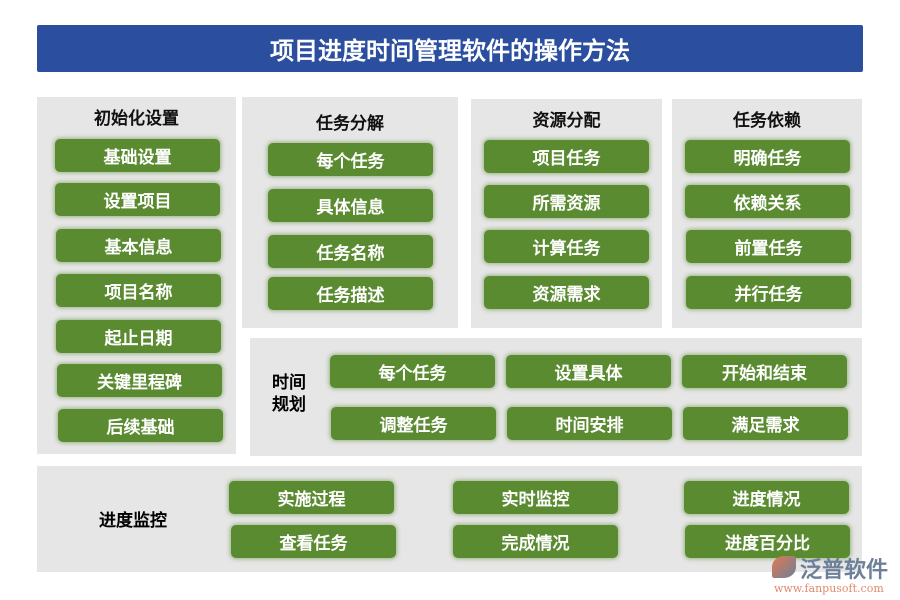  Describe the element at coordinates (767, 541) in the screenshot. I see `step-box: 进度百分比` at that location.